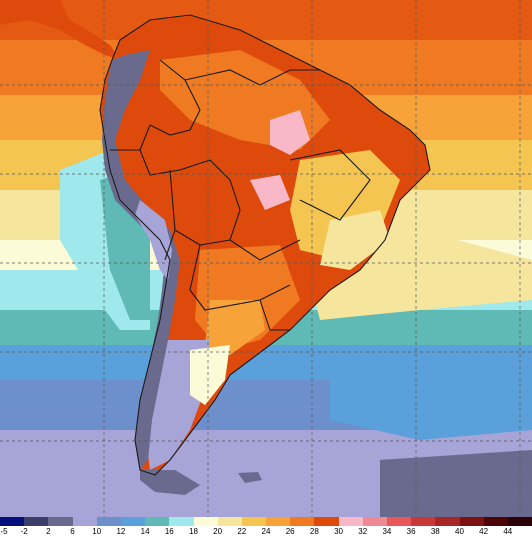 Image resolution: width=532 pixels, height=537 pixels. What do you see at coordinates (48, 531) in the screenshot?
I see `legend-tick-label: 2` at bounding box center [48, 531].